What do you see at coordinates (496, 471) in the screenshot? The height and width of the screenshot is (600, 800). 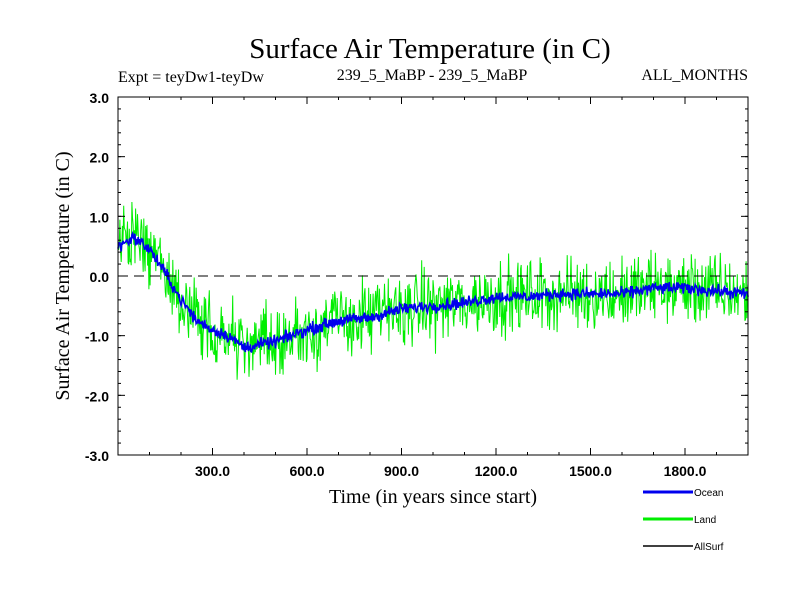 I see `x-tick-label: 1200.0` at bounding box center [496, 471].